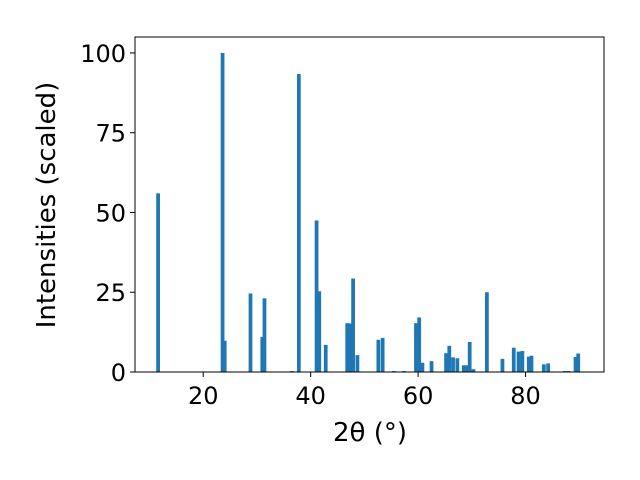 This screenshot has height=480, width=640. What do you see at coordinates (364, 391) in the screenshot?
I see `x-axis: 20 40 60 80` at bounding box center [364, 391].